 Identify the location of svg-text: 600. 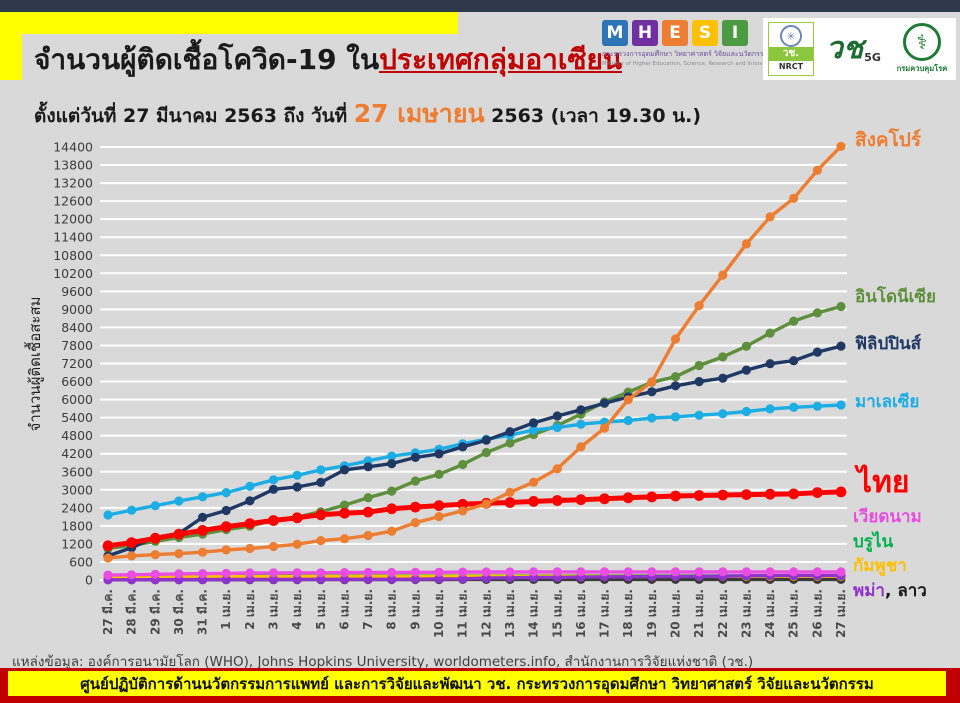
(81, 561).